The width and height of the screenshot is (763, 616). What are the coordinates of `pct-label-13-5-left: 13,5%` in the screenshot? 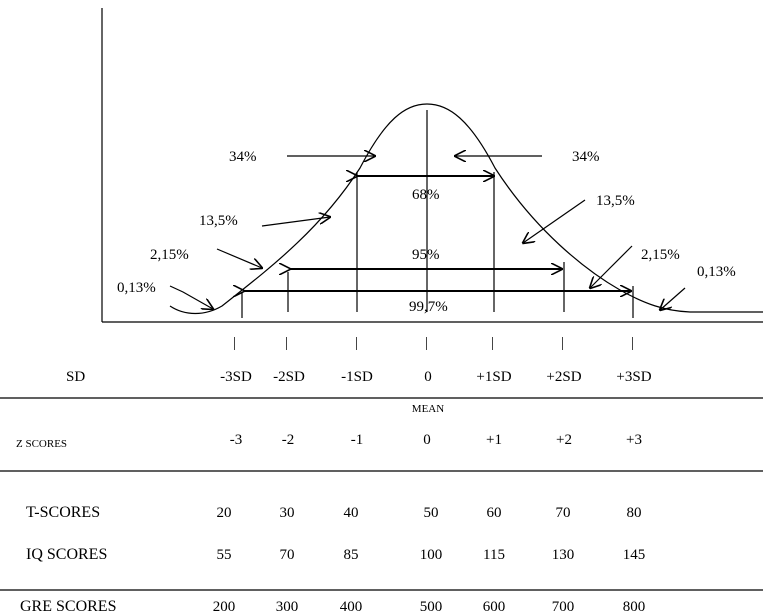 It's located at (218, 221).